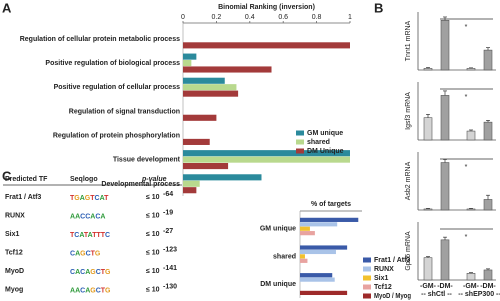 The width and height of the screenshot is (500, 301). Describe the element at coordinates (170, 286) in the screenshot. I see `p-exponent: -130` at that location.